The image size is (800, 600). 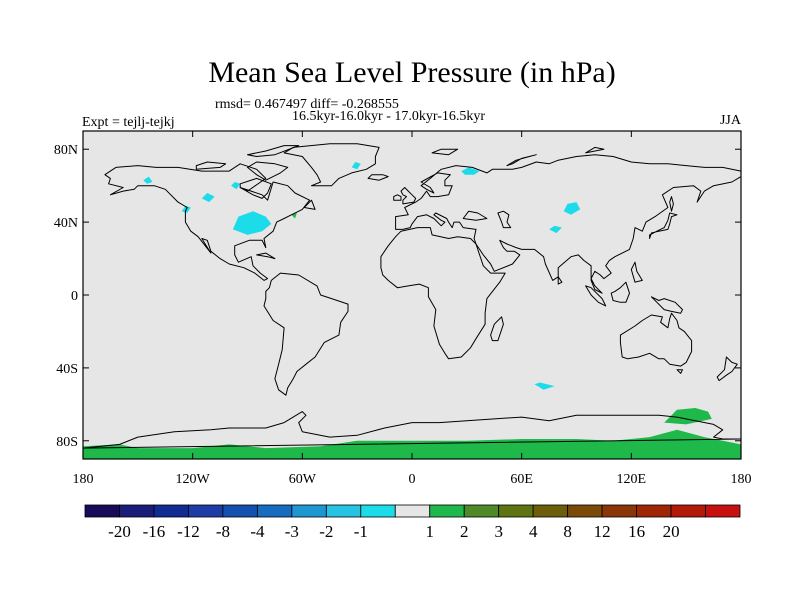 I want to click on coastline-philippines, so click(x=636, y=272).